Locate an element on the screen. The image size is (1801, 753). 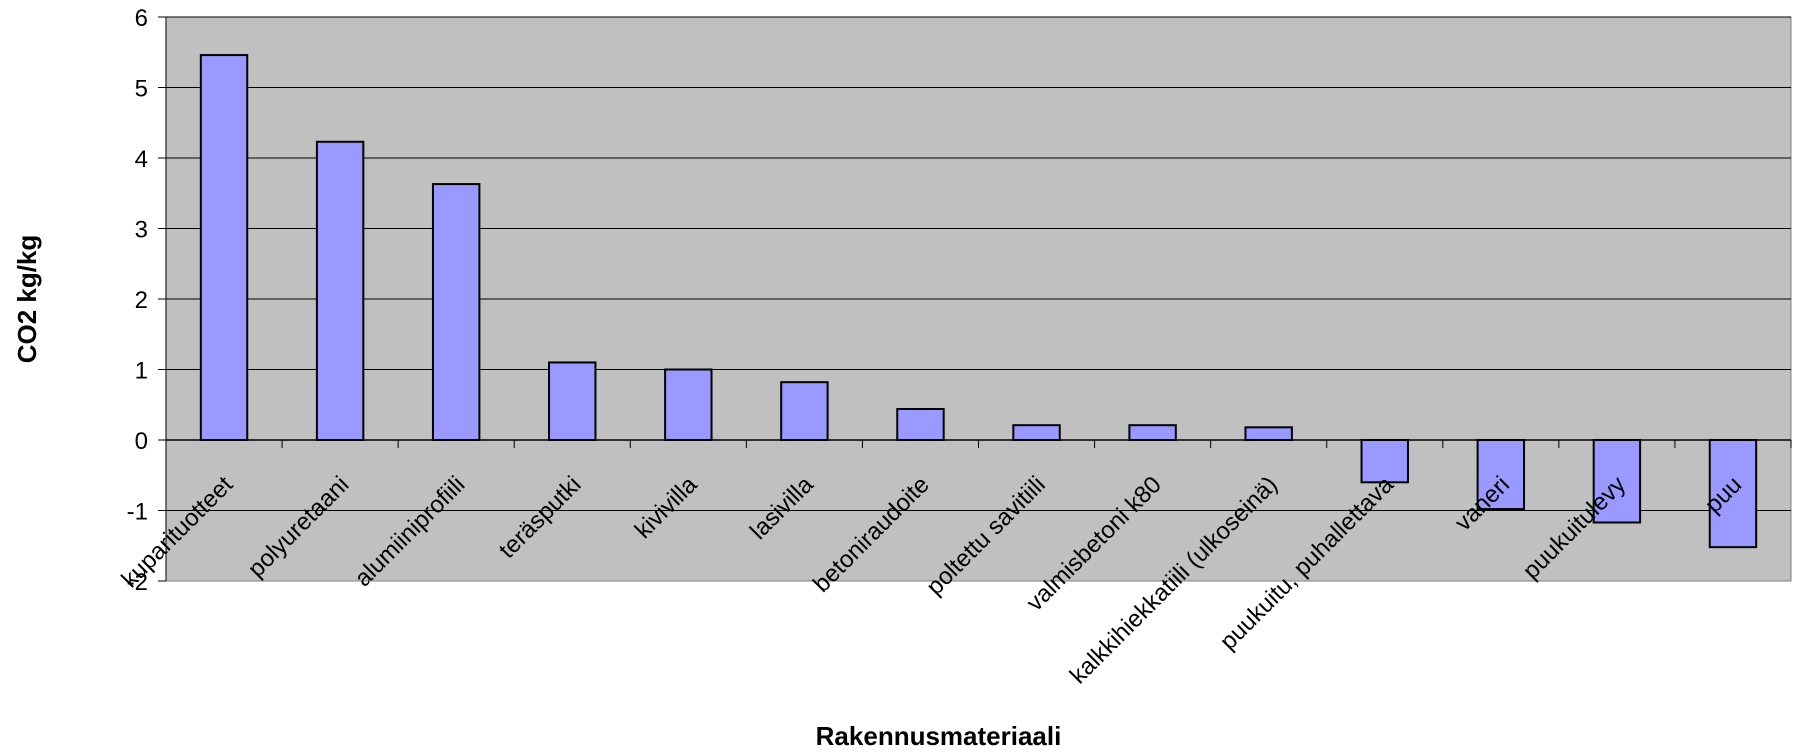
y-axis-ticks: -2 -1 0 1 2 3 4 5 6 is located at coordinates (146, 300).